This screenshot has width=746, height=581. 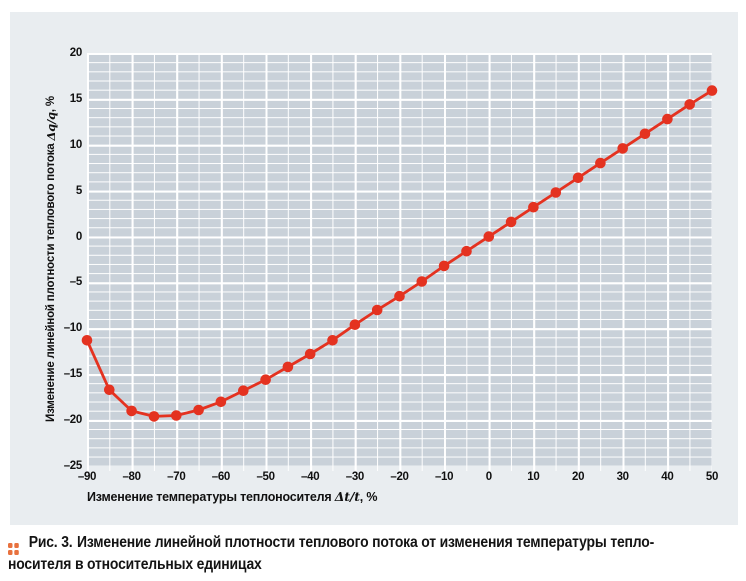 What do you see at coordinates (444, 477) in the screenshot?
I see `x-tick-label: –10` at bounding box center [444, 477].